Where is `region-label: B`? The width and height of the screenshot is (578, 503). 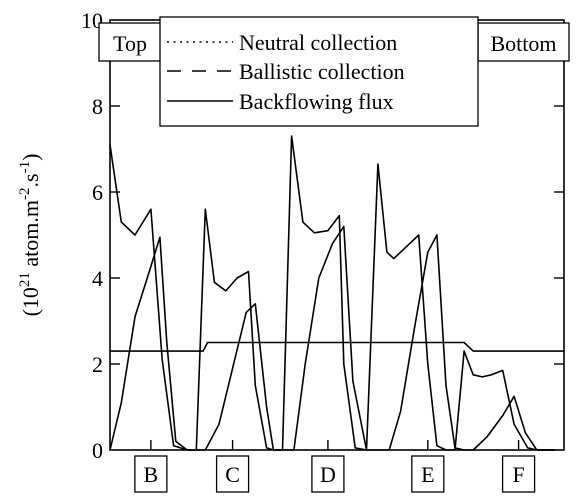
region-label: B is located at coordinates (151, 474).